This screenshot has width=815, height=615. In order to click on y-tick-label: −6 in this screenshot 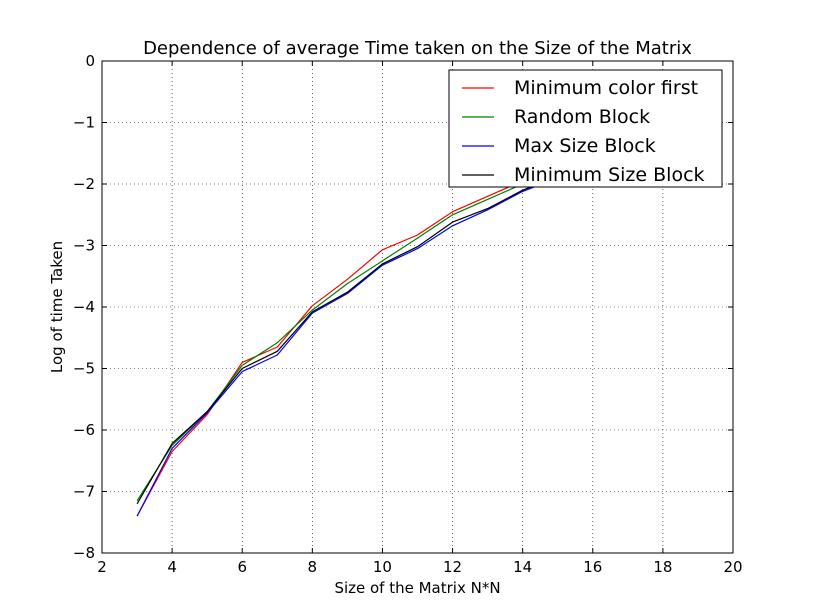, I will do `click(84, 430)`.